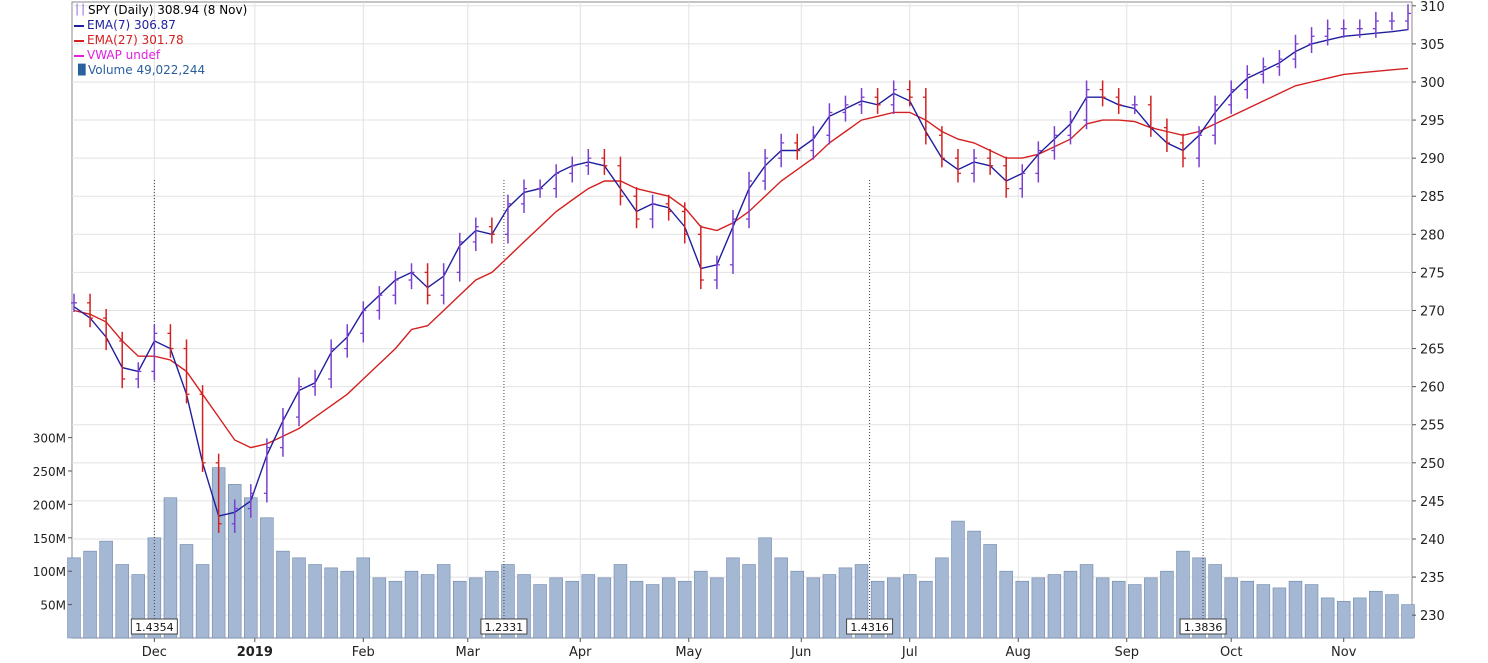 Image resolution: width=1488 pixels, height=663 pixels. What do you see at coordinates (49, 572) in the screenshot?
I see `volume-tick-label: 100M` at bounding box center [49, 572].